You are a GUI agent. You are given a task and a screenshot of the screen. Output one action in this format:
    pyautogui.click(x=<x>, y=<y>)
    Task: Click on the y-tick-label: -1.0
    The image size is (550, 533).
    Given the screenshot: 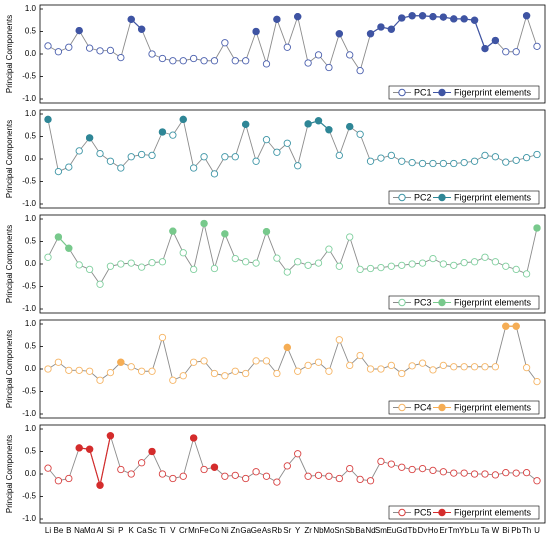 What is the action you would take?
    pyautogui.click(x=29, y=308)
    